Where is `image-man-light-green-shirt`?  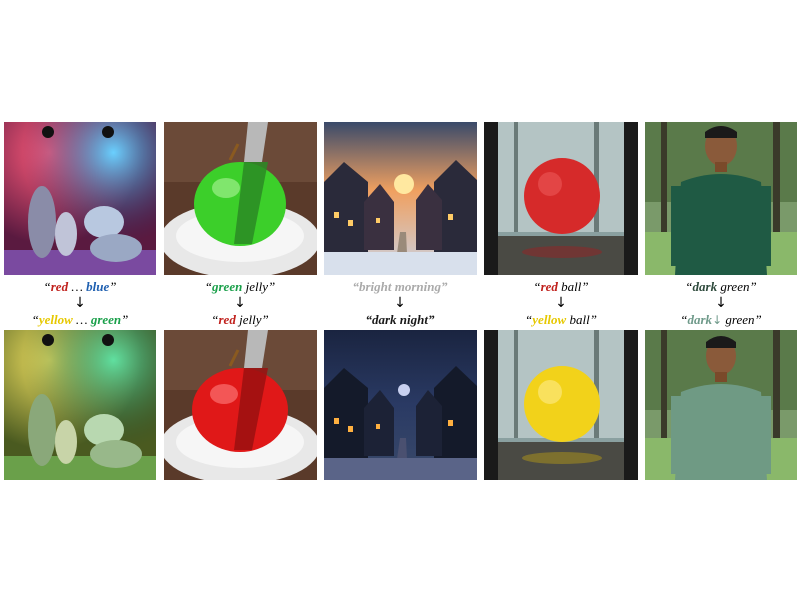 image-man-light-green-shirt is located at coordinates (721, 405).